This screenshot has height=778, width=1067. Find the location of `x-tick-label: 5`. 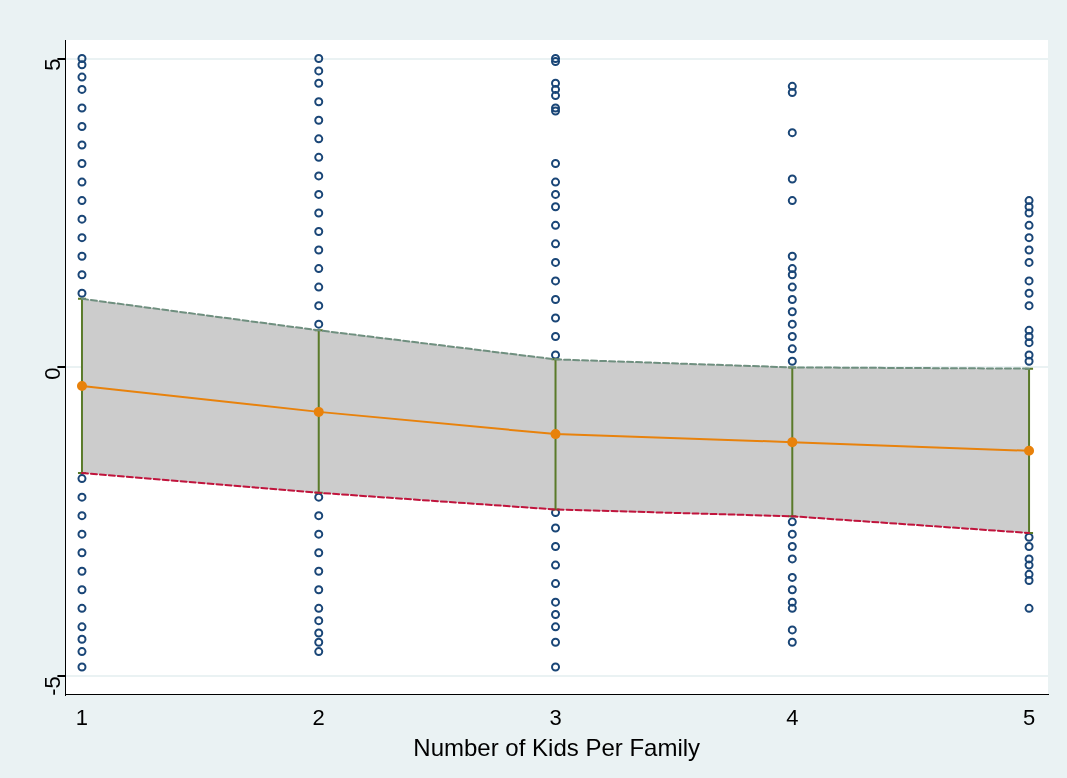

x-tick-label: 5 is located at coordinates (1029, 718).